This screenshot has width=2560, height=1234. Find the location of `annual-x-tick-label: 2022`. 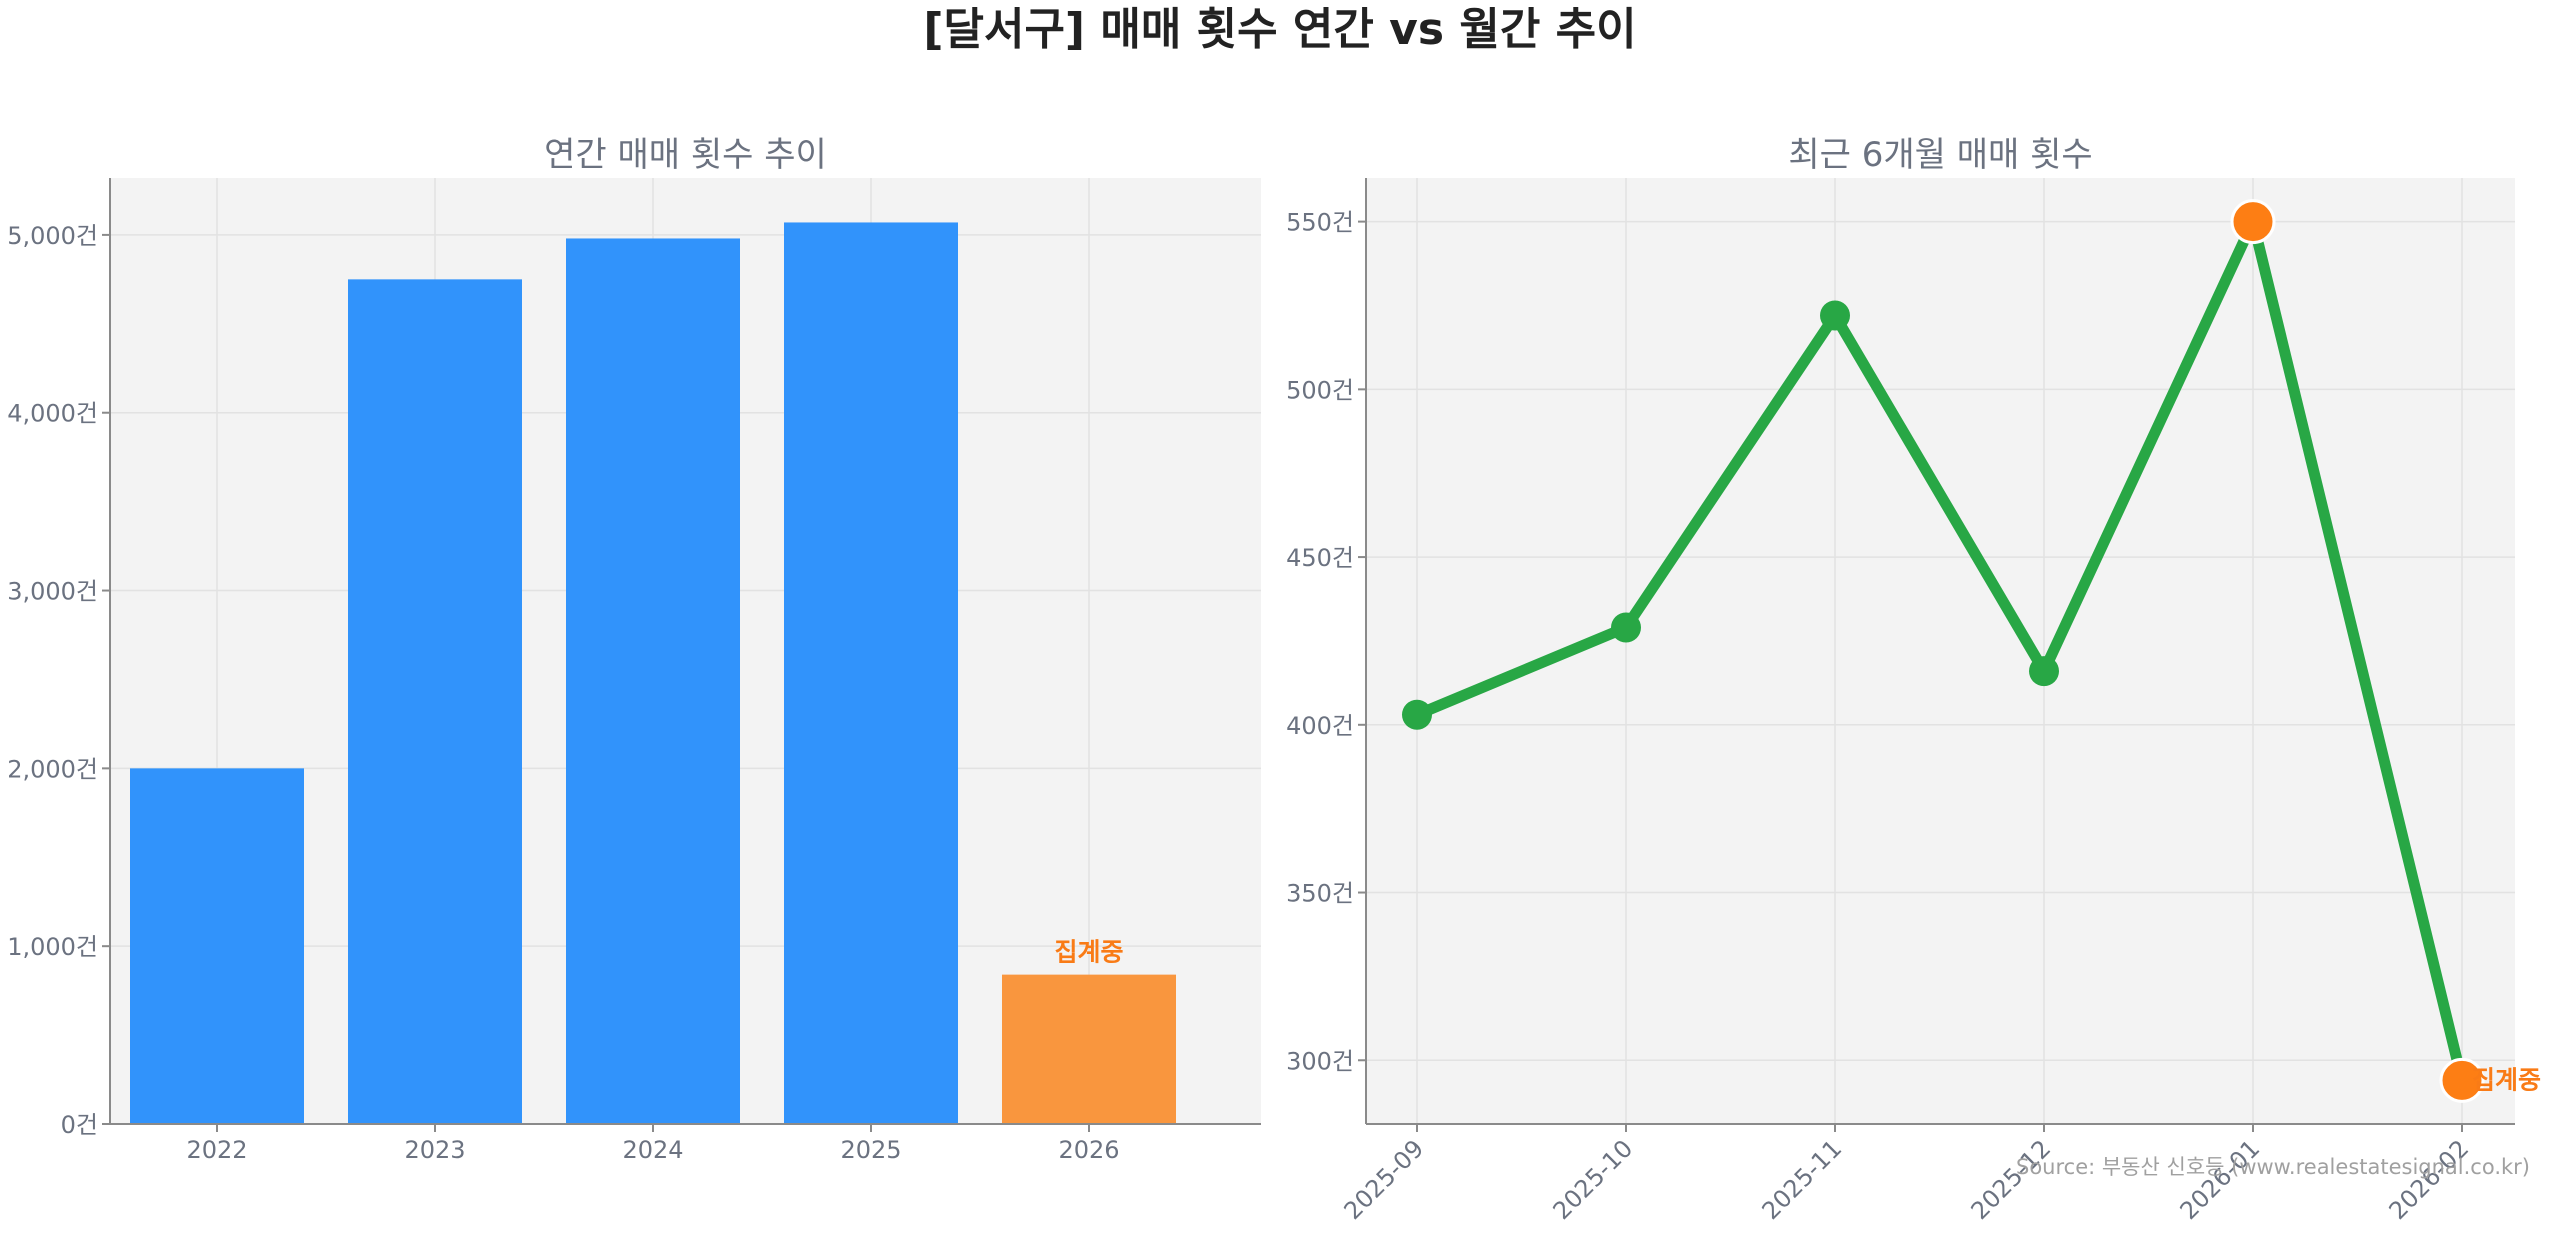

annual-x-tick-label: 2022 is located at coordinates (216, 1150).